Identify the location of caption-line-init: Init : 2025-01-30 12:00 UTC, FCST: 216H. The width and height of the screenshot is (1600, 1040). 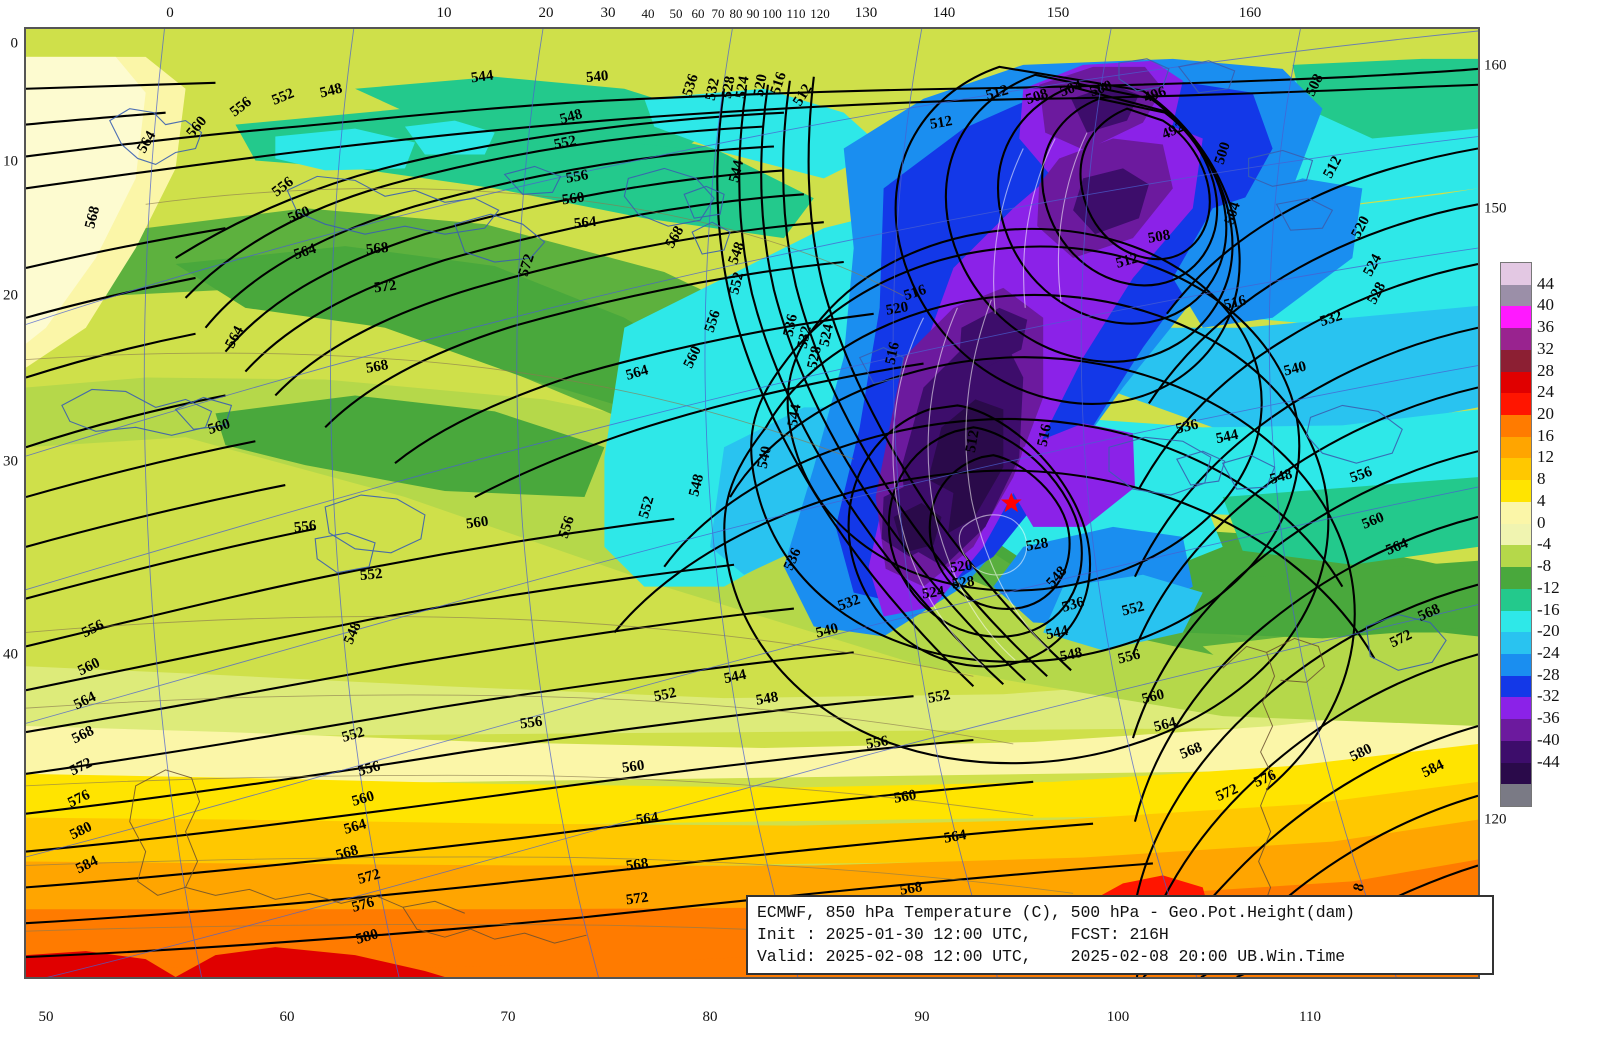
(963, 934).